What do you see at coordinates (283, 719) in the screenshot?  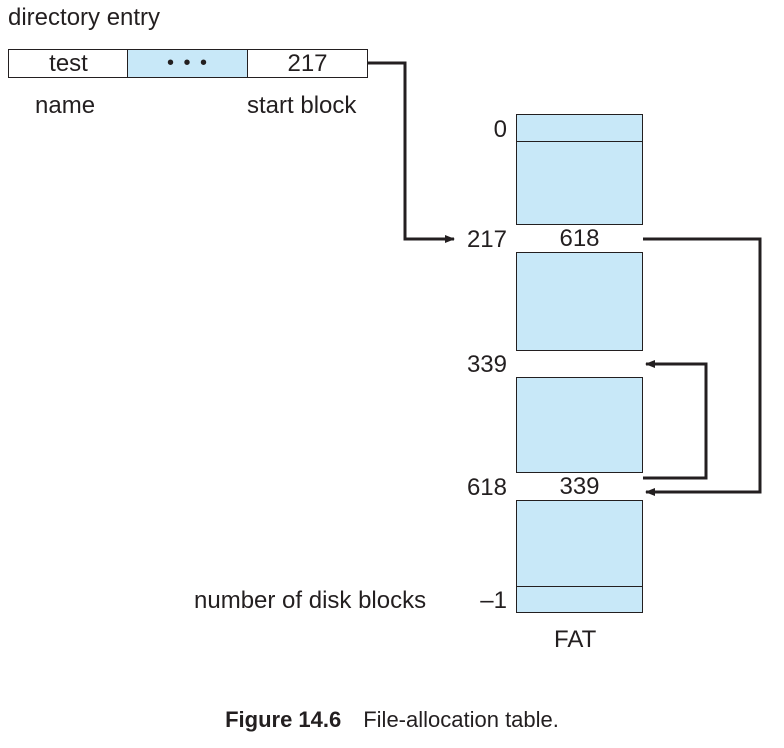 I see `figure-number: Figure 14.6` at bounding box center [283, 719].